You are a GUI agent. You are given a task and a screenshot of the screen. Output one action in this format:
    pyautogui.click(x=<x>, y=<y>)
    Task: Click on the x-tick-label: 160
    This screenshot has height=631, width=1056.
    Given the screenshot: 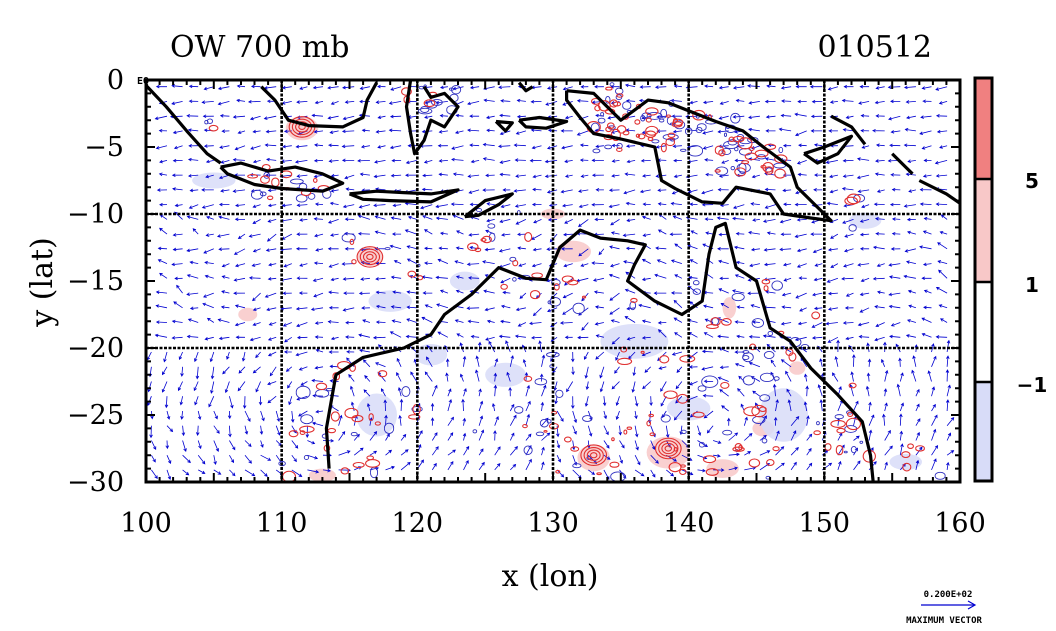 What is the action you would take?
    pyautogui.click(x=960, y=523)
    